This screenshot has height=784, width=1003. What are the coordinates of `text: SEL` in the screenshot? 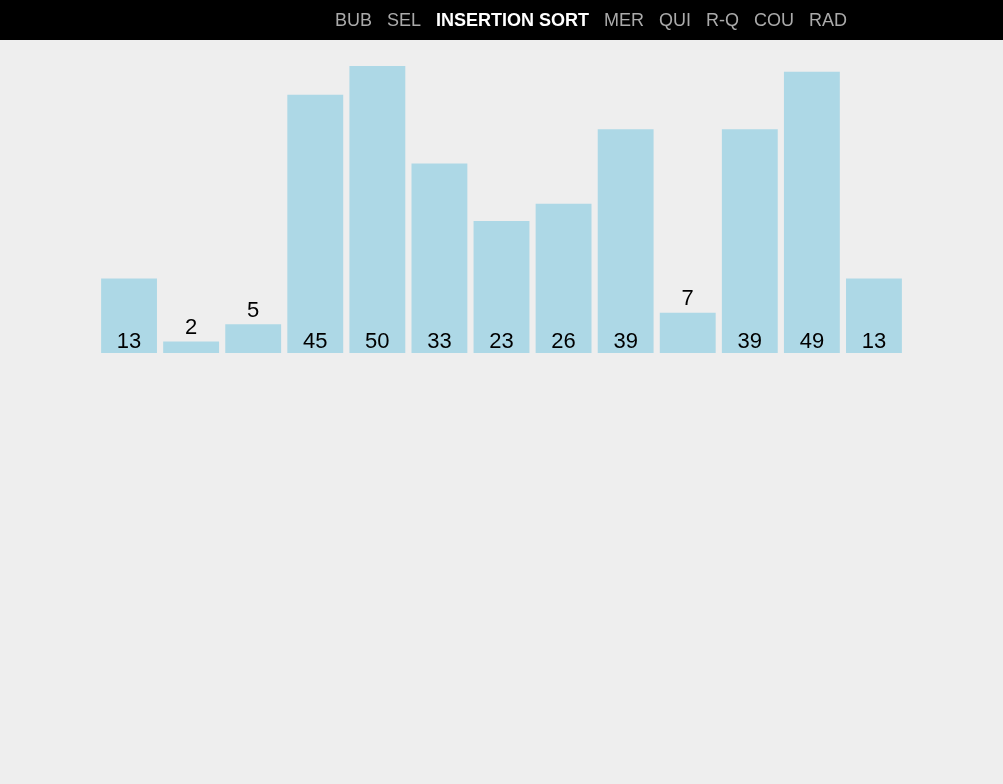 It's located at (404, 20).